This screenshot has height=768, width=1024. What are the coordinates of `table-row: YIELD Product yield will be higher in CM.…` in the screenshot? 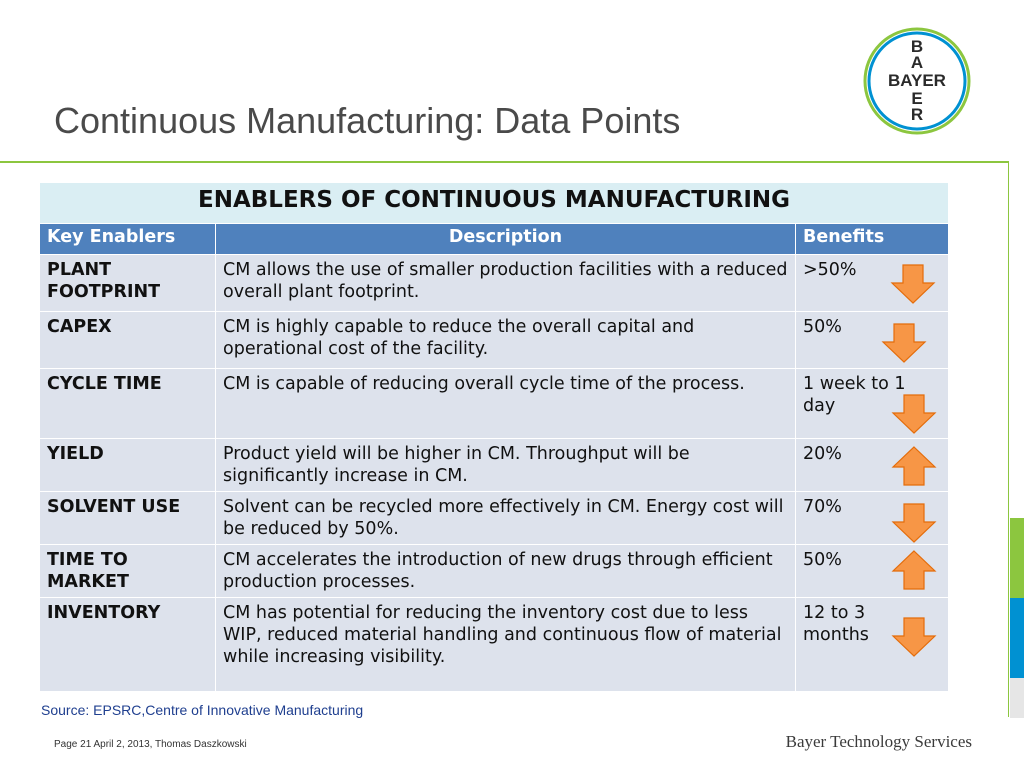 It's located at (494, 465).